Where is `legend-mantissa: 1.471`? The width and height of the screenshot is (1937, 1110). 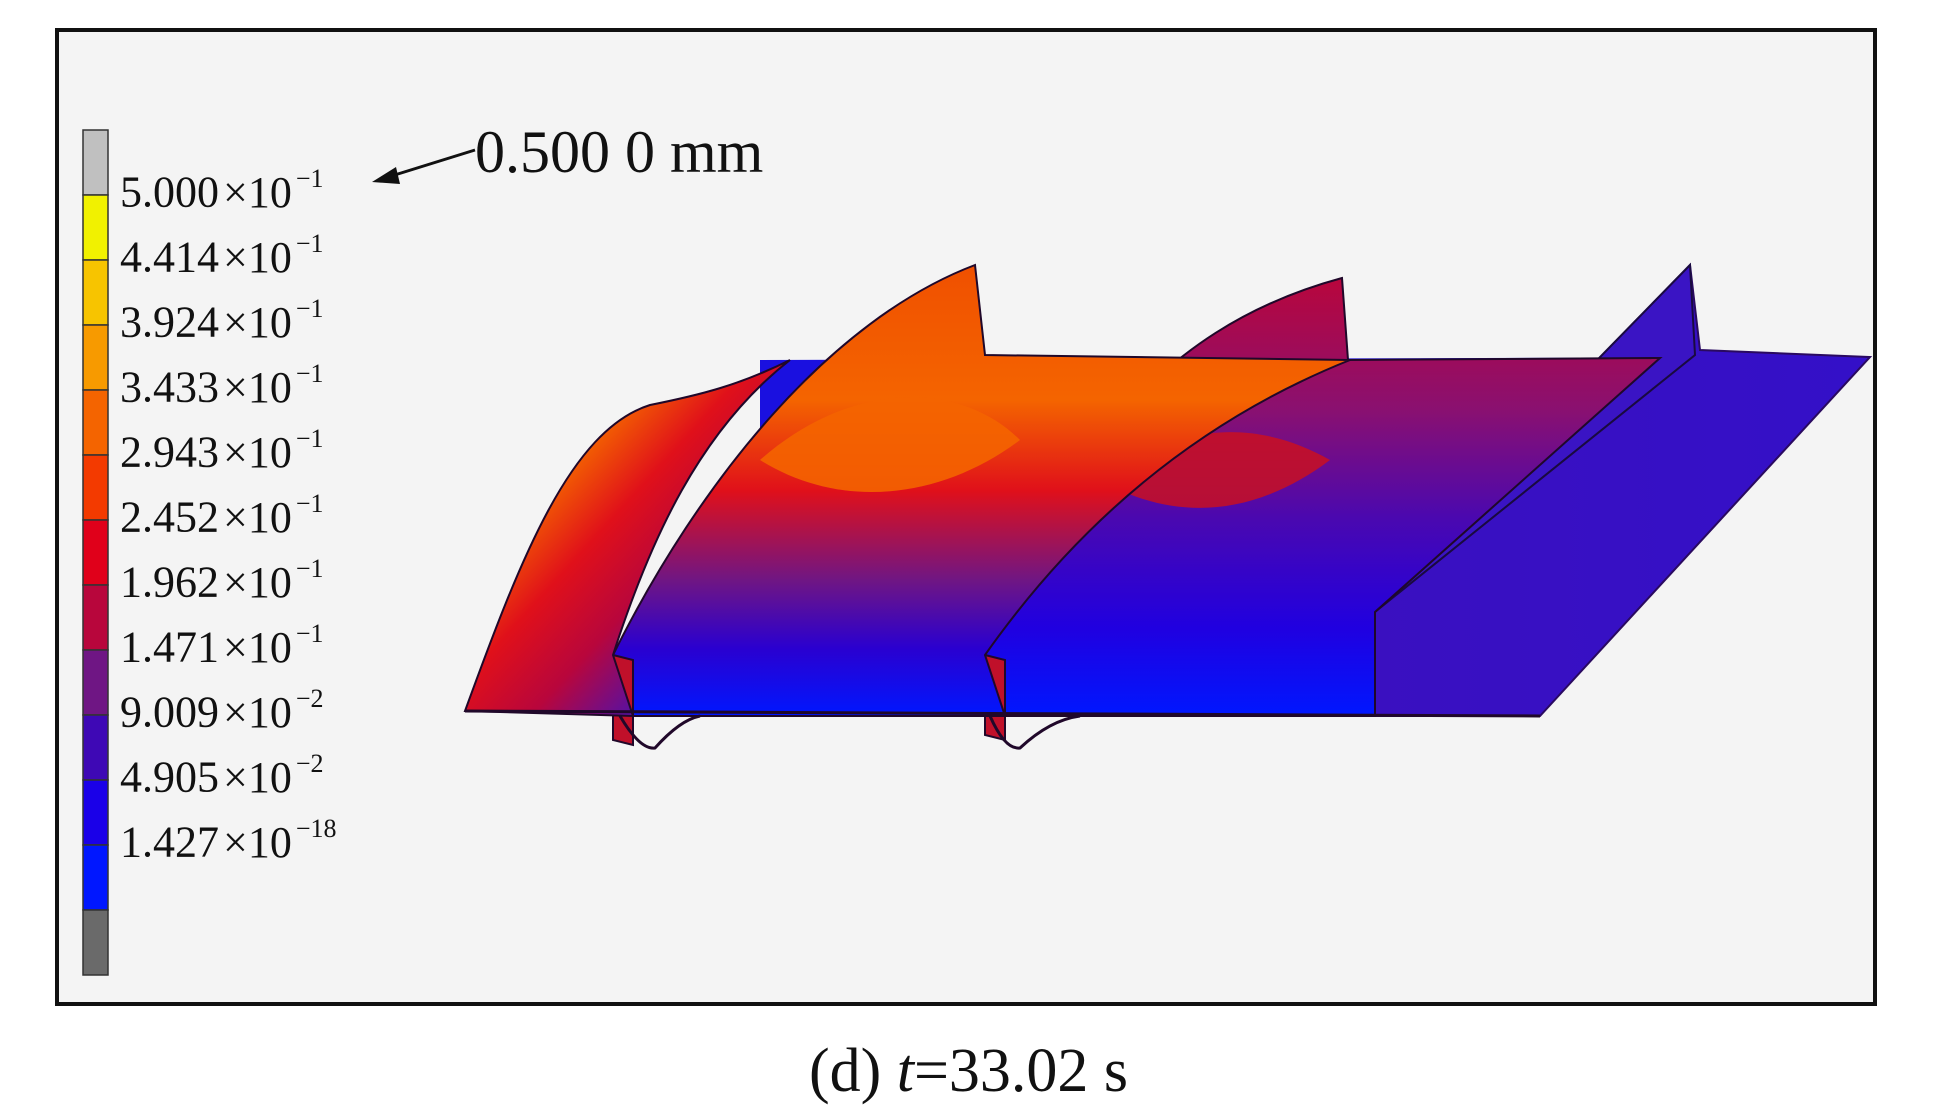 legend-mantissa: 1.471 is located at coordinates (169, 647).